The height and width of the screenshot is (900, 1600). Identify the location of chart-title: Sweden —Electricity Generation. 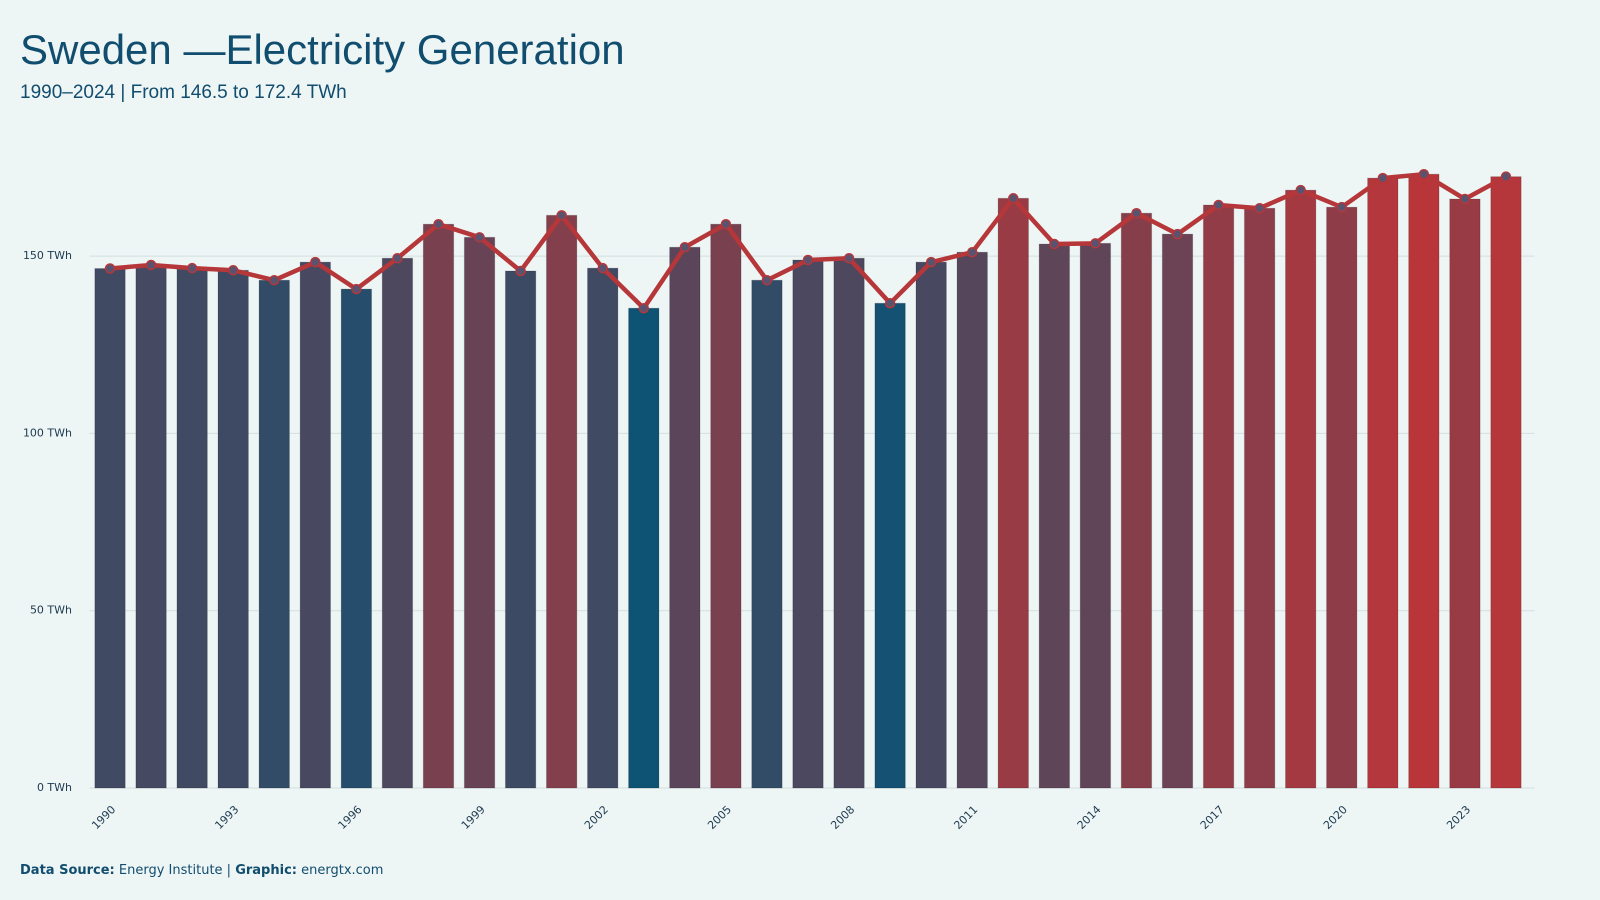
(322, 49).